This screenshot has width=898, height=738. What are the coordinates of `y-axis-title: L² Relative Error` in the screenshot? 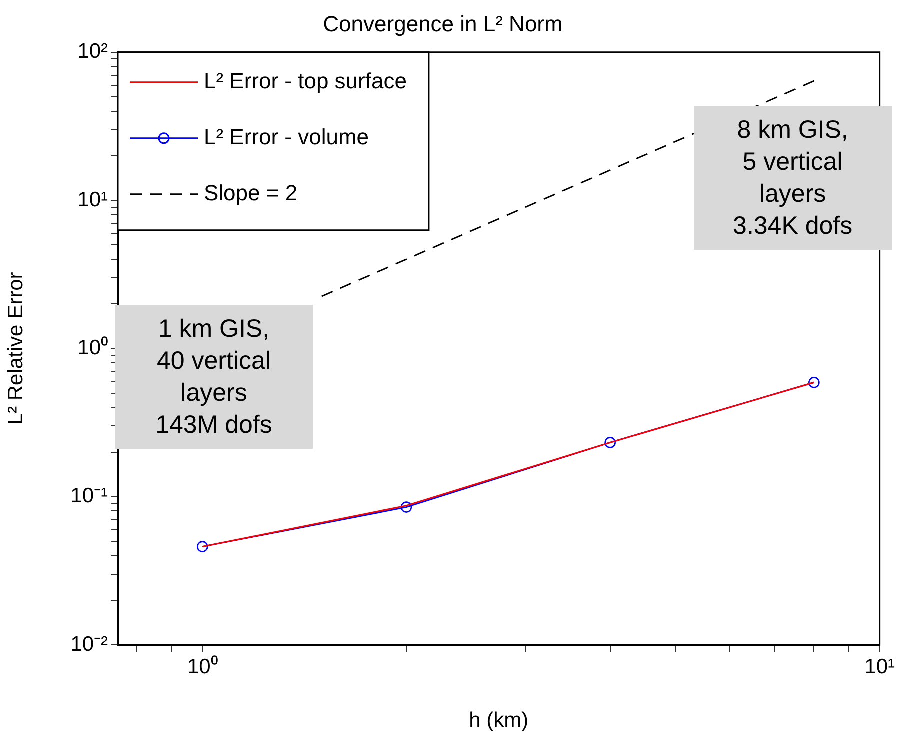 It's located at (16, 349).